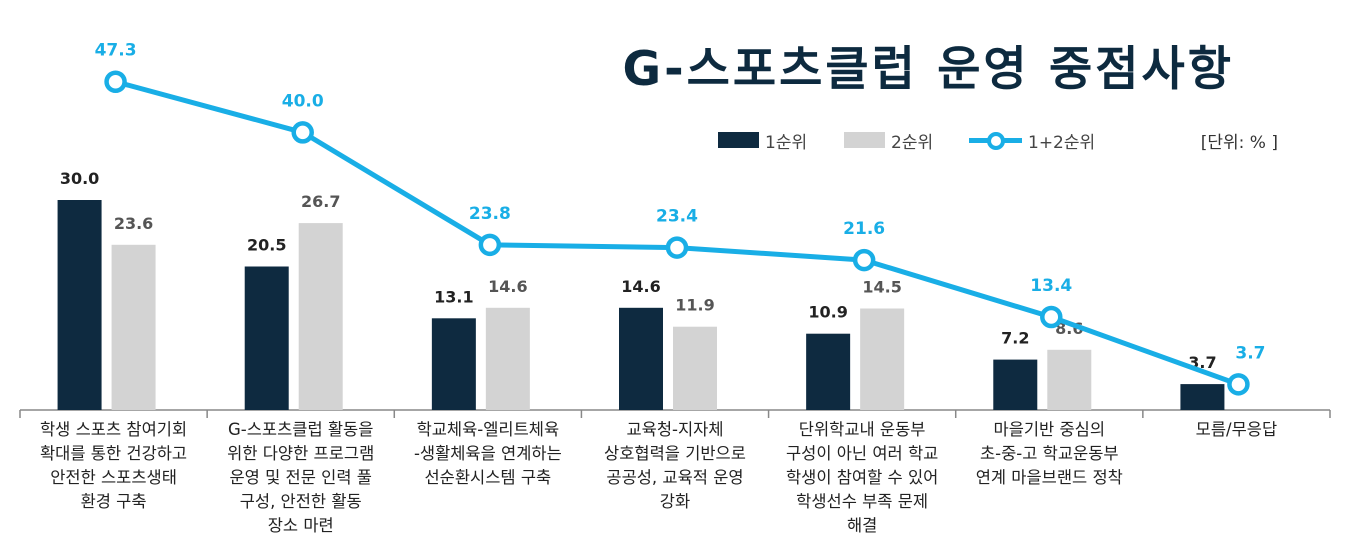 The height and width of the screenshot is (559, 1346). Describe the element at coordinates (1239, 143) in the screenshot. I see `unit-label: [단위: % ]` at that location.